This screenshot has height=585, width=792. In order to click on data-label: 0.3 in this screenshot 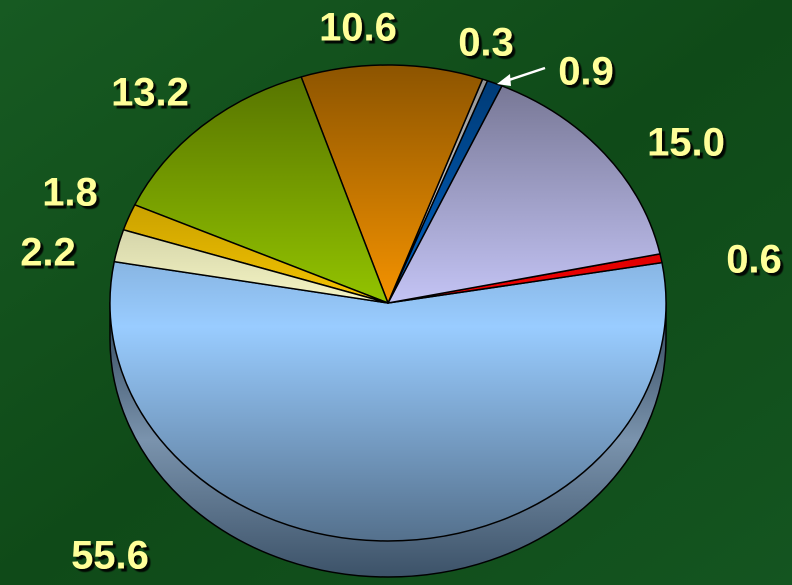, I will do `click(486, 43)`.